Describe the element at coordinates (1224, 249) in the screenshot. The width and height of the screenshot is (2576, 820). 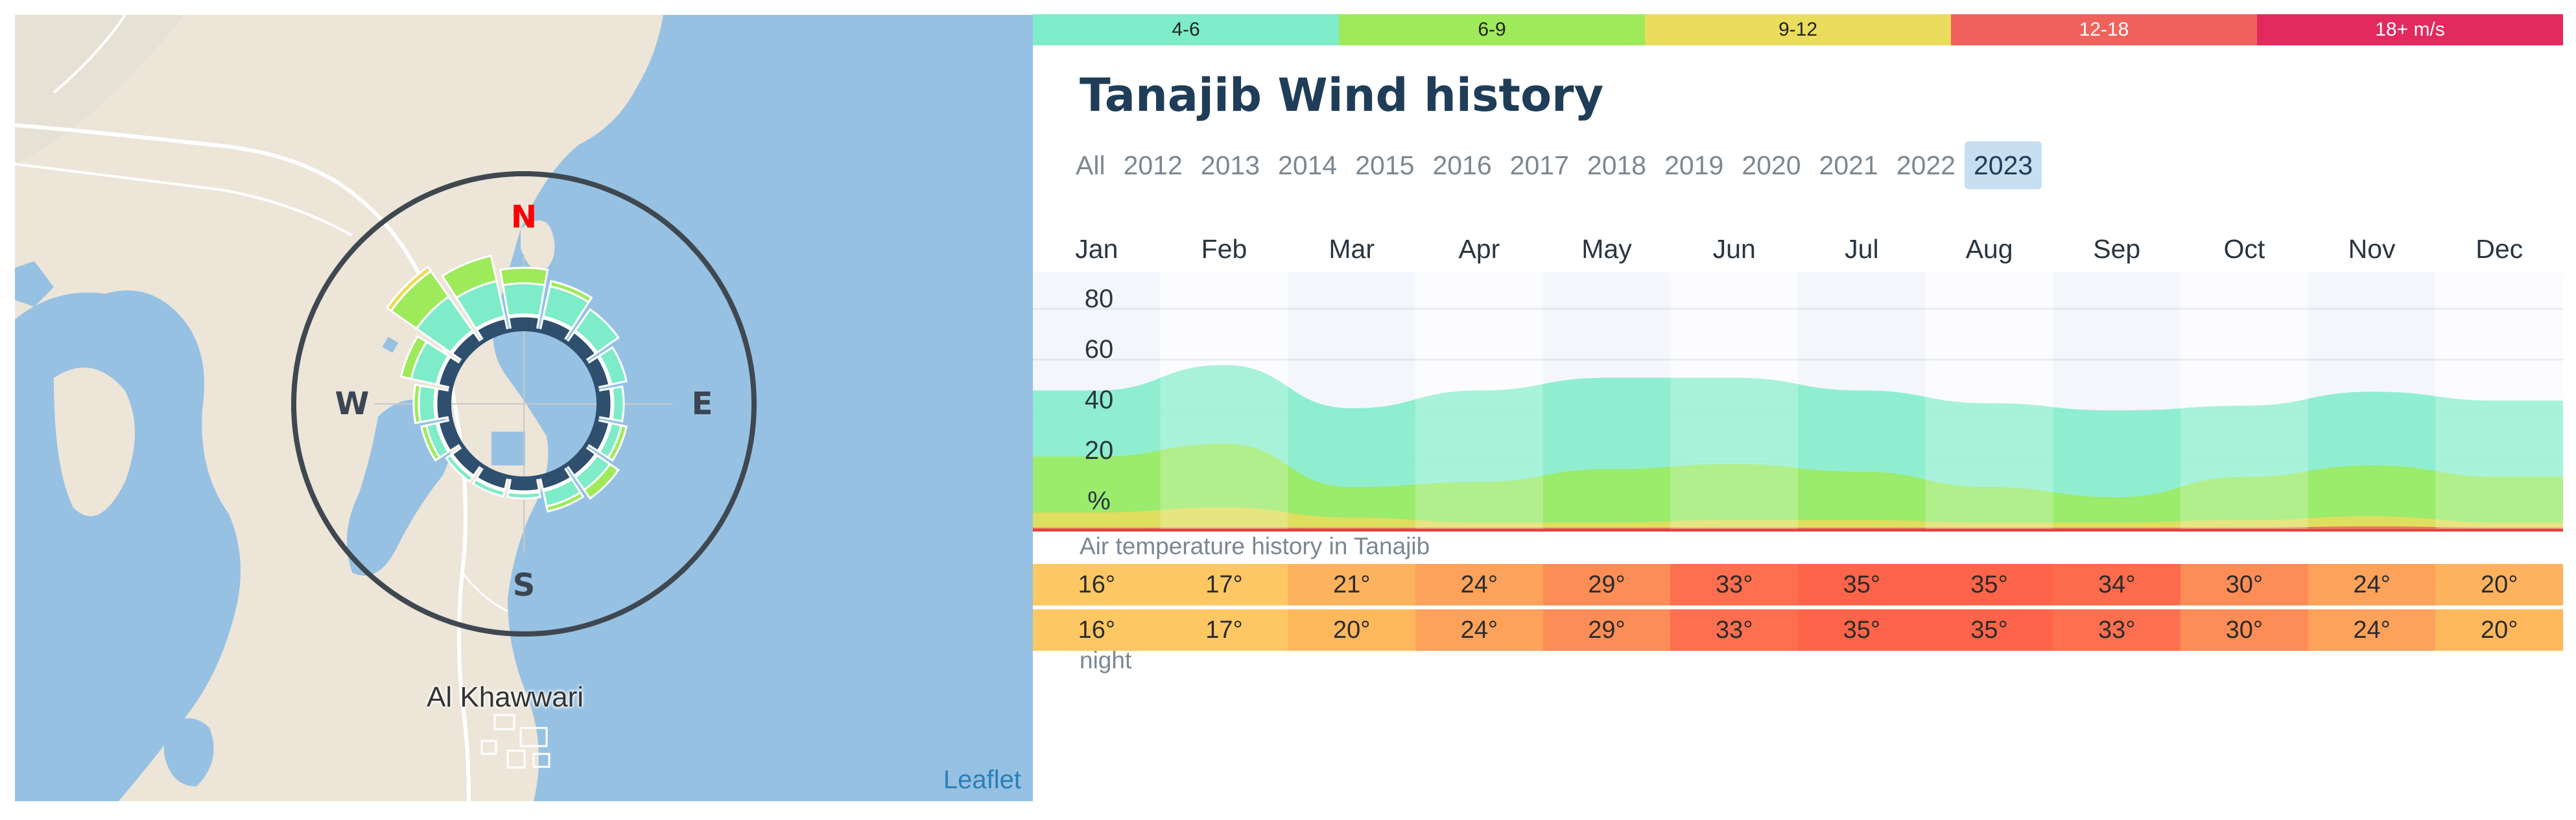
I see `month-feb: Feb` at that location.